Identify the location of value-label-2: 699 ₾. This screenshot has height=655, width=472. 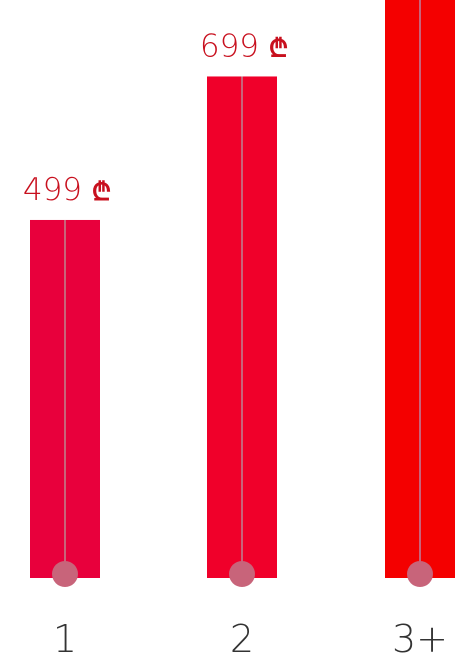
(244, 46).